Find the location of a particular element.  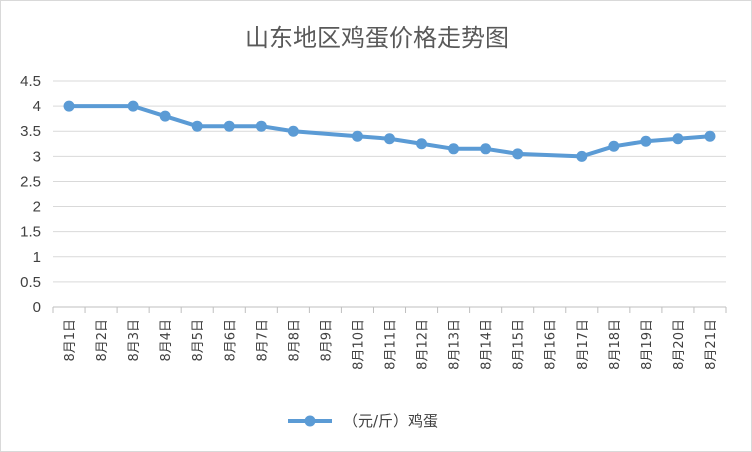

x-tick-label: 8月12日 is located at coordinates (423, 344).